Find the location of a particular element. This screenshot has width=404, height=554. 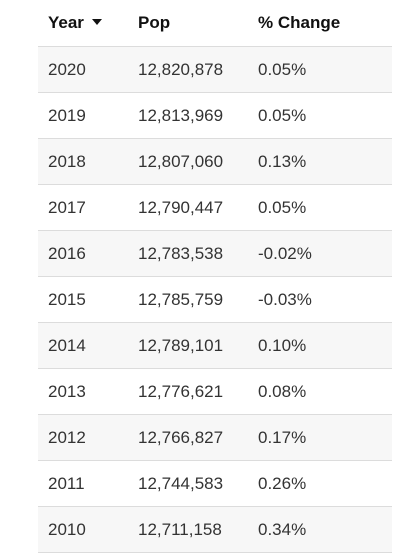

year-cell: 2014 is located at coordinates (88, 345).